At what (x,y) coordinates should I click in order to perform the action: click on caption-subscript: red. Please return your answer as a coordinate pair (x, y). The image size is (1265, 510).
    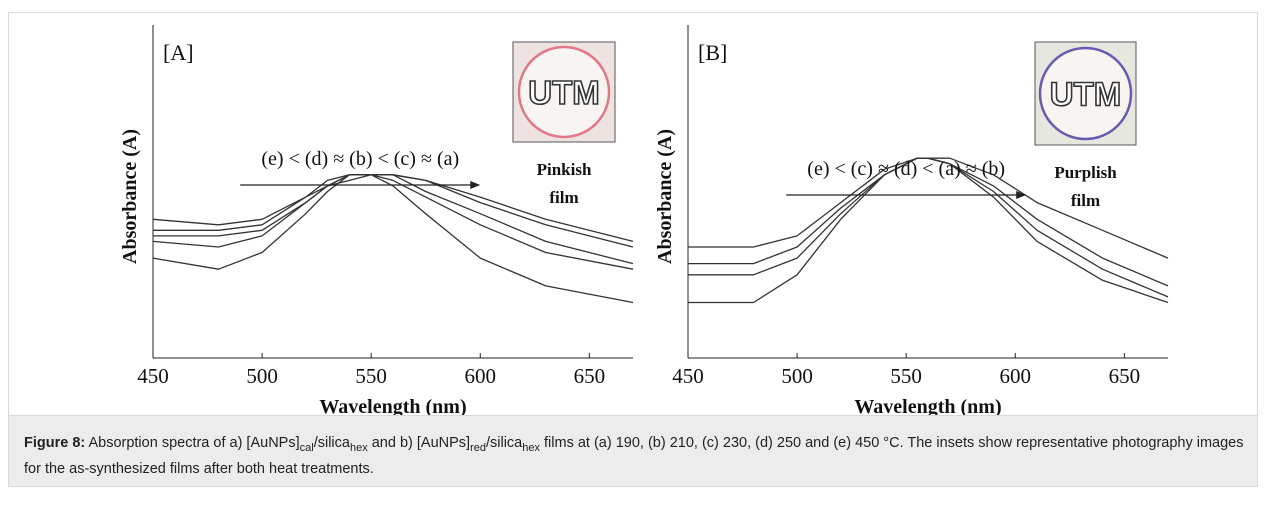
    Looking at the image, I should click on (478, 447).